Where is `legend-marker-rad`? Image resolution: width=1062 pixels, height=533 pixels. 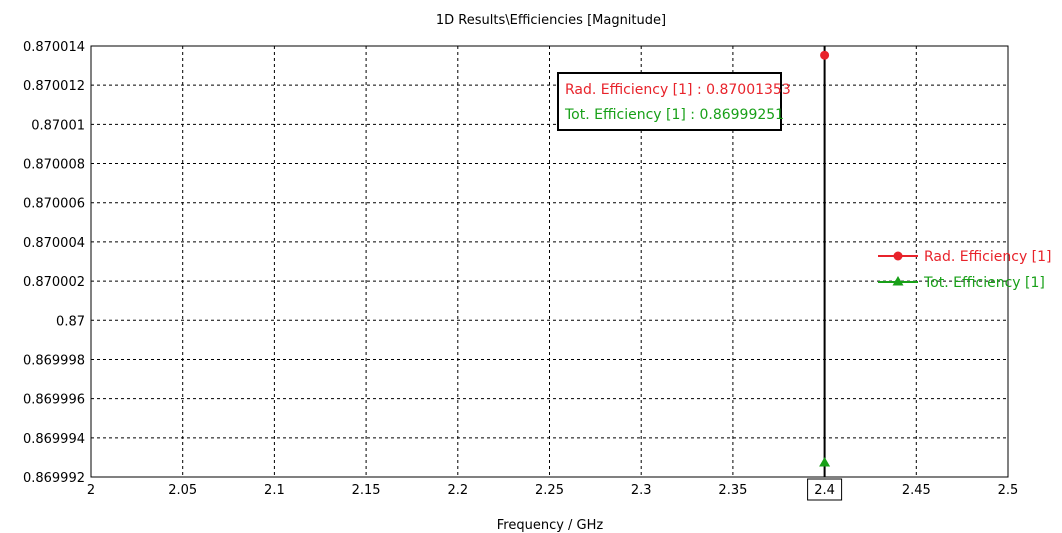 legend-marker-rad is located at coordinates (898, 256).